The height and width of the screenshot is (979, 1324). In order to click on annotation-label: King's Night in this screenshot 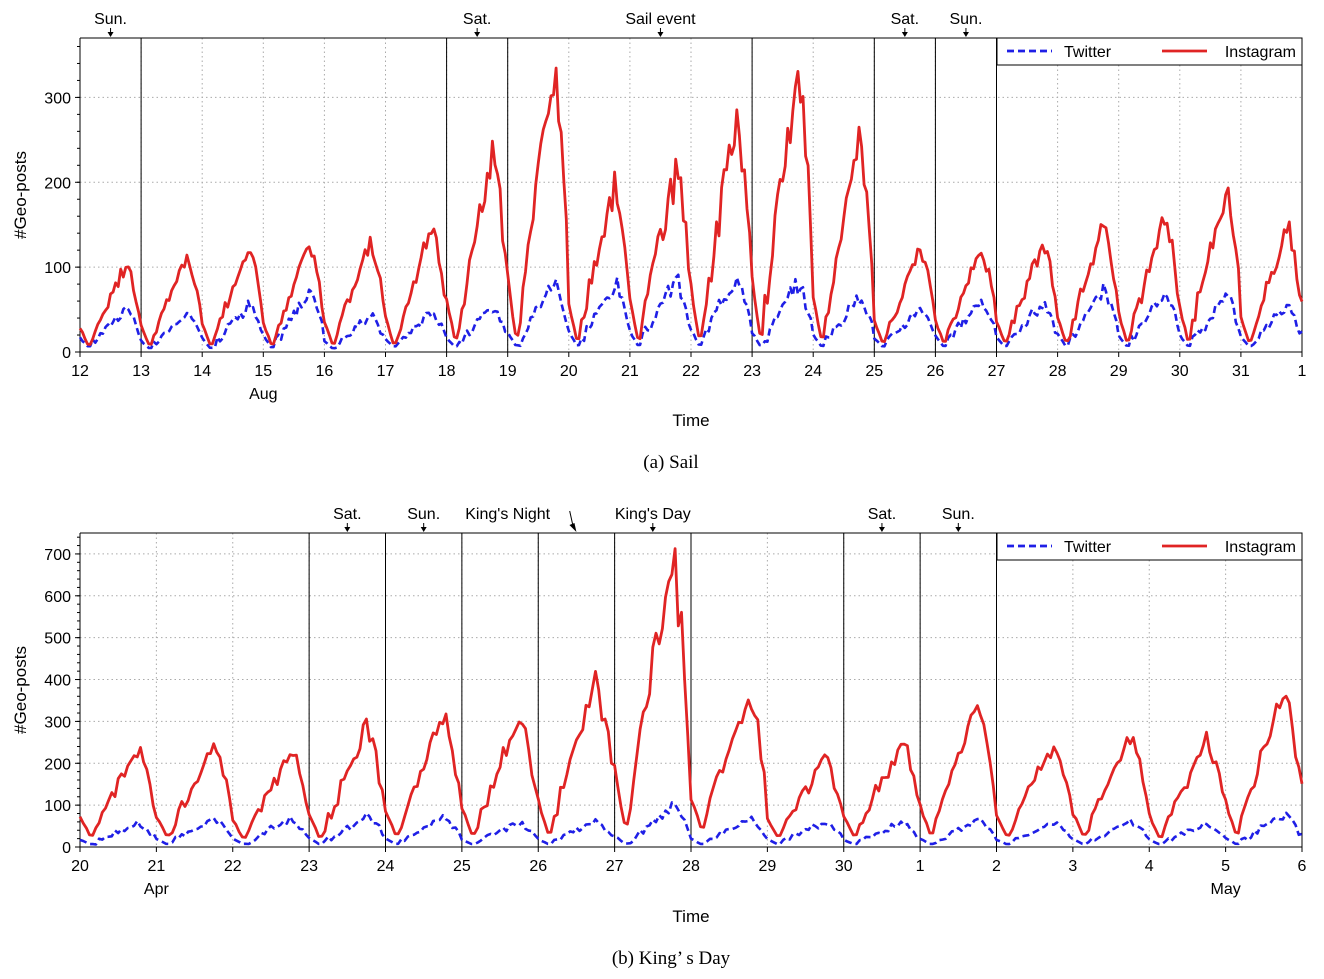, I will do `click(507, 514)`.